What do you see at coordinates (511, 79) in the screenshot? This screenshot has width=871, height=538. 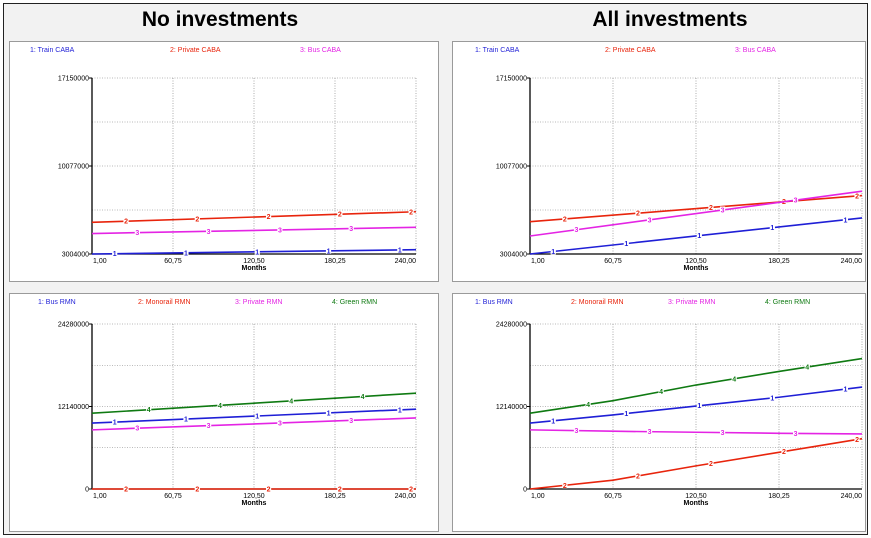 I see `y-tick-label: 17150000` at bounding box center [511, 79].